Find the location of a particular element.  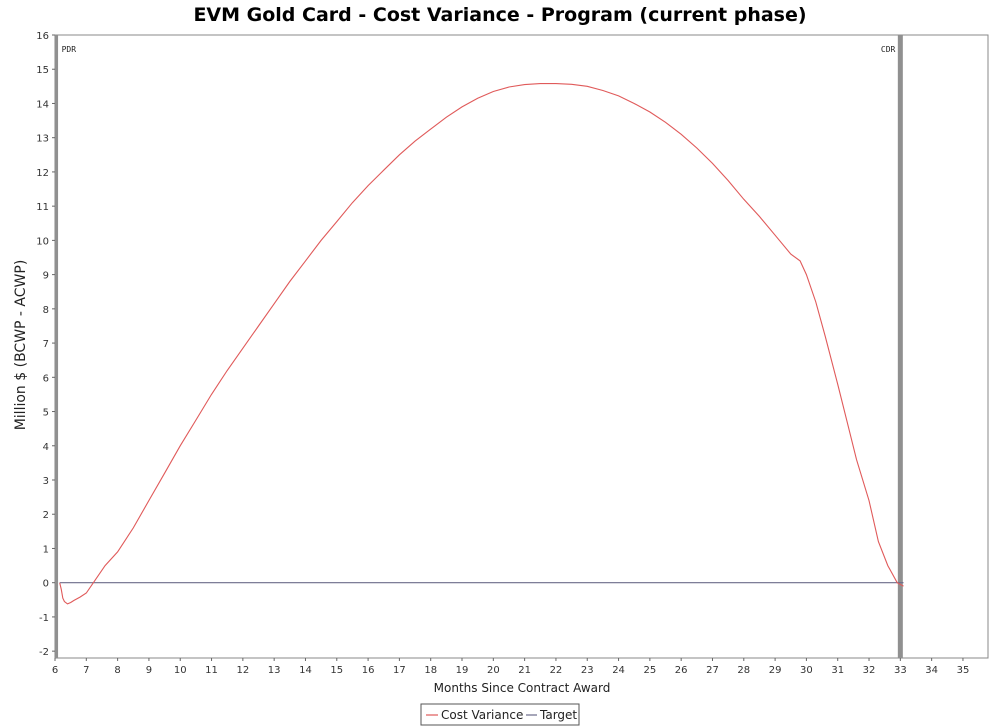

x-tick-label: 7 is located at coordinates (86, 670).